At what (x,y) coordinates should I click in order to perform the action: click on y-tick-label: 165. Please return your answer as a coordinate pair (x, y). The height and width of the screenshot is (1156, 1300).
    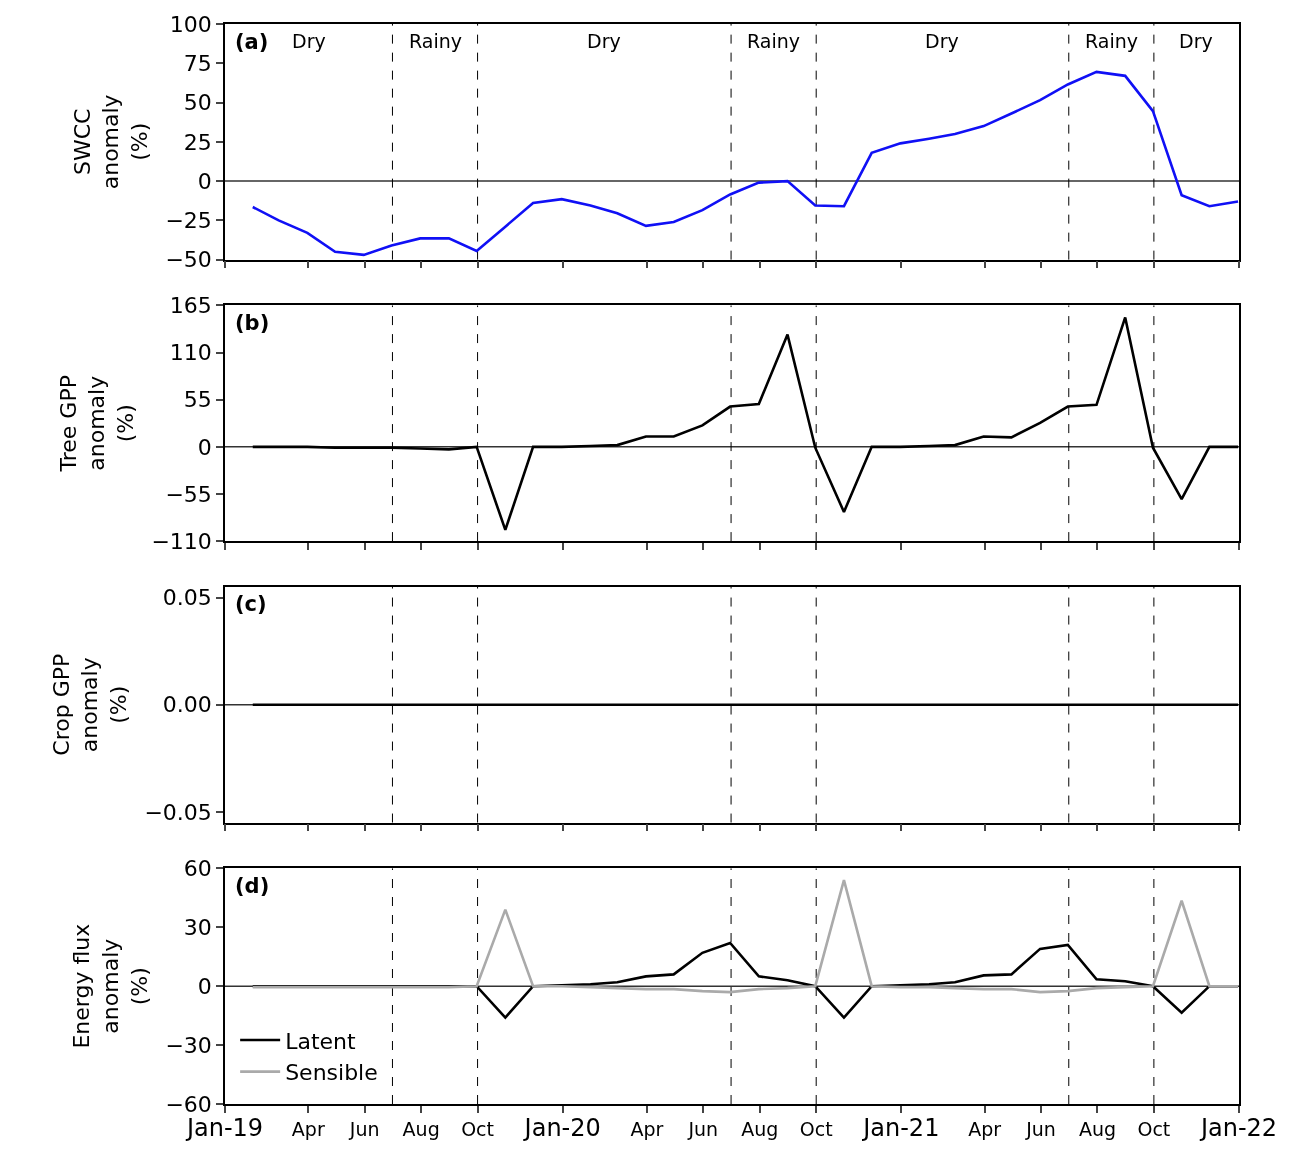
    Looking at the image, I should click on (190, 306).